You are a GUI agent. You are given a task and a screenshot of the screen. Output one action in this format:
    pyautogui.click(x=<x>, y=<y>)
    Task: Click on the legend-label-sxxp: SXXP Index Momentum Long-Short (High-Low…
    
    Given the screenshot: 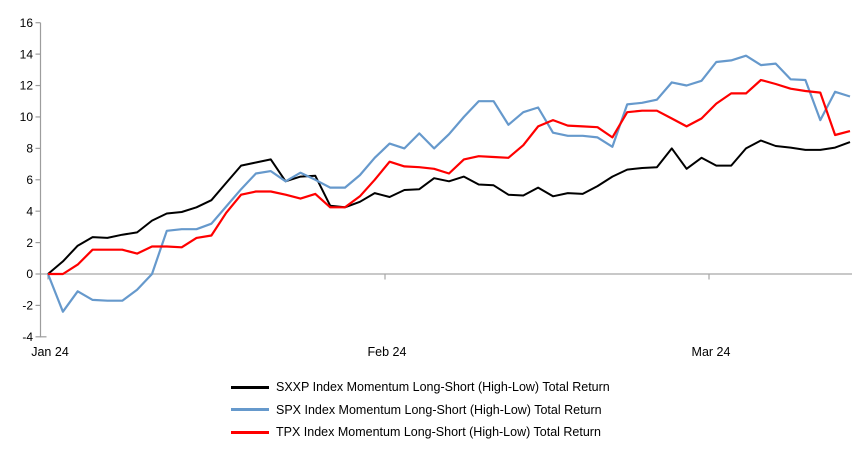 What is the action you would take?
    pyautogui.click(x=443, y=387)
    